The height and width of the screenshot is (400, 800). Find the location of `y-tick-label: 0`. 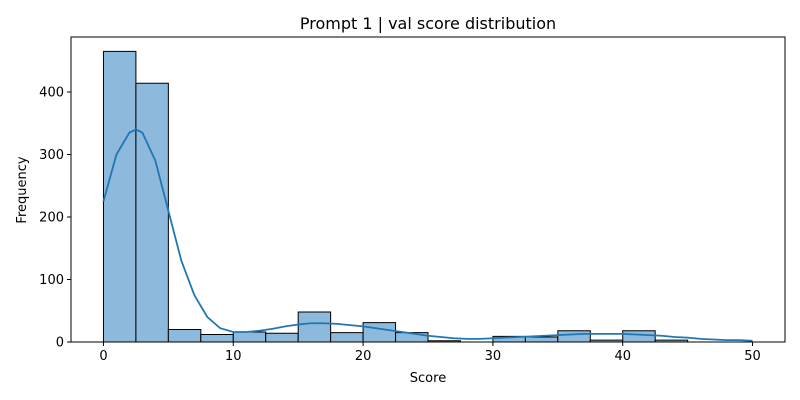

y-tick-label: 0 is located at coordinates (60, 343).